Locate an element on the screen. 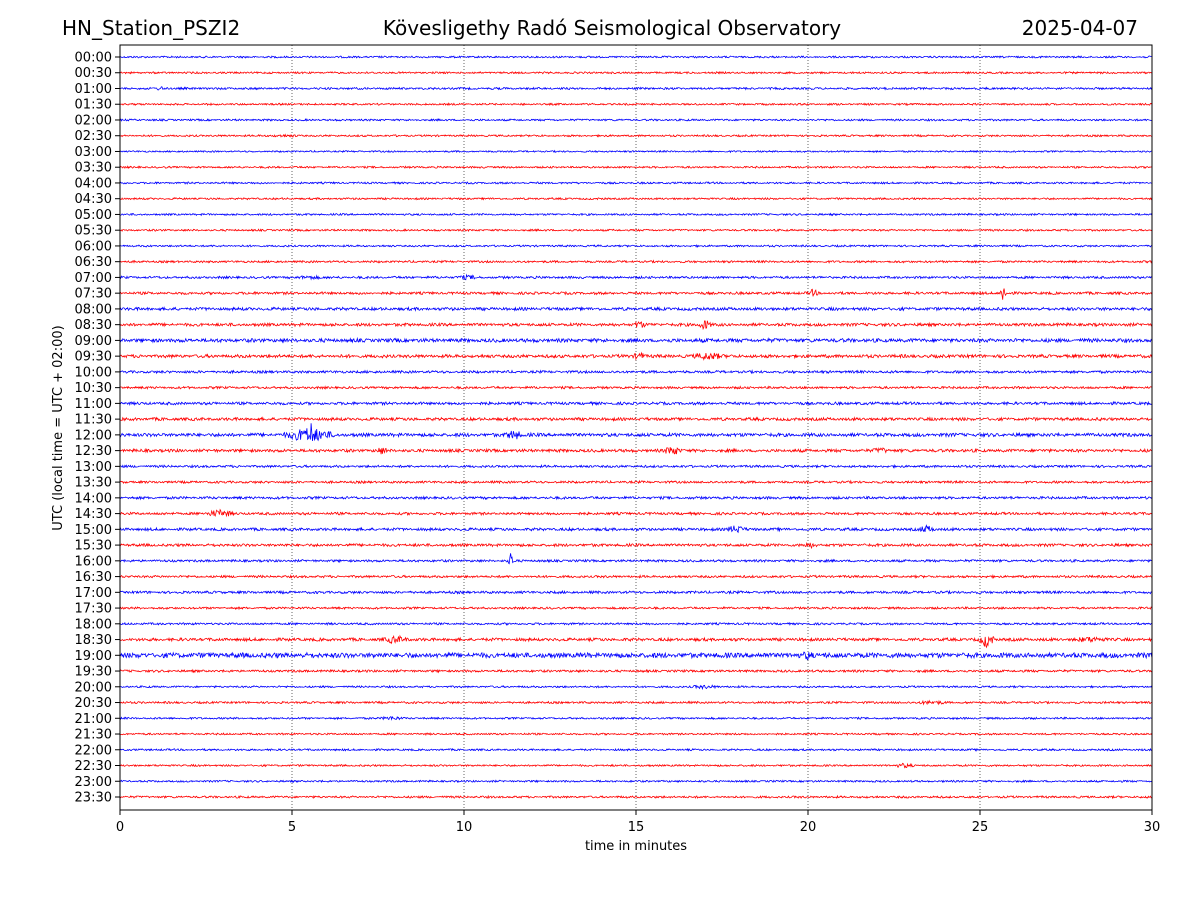 This screenshot has width=1200, height=900. y-tick-label: 05:00 is located at coordinates (93, 215).